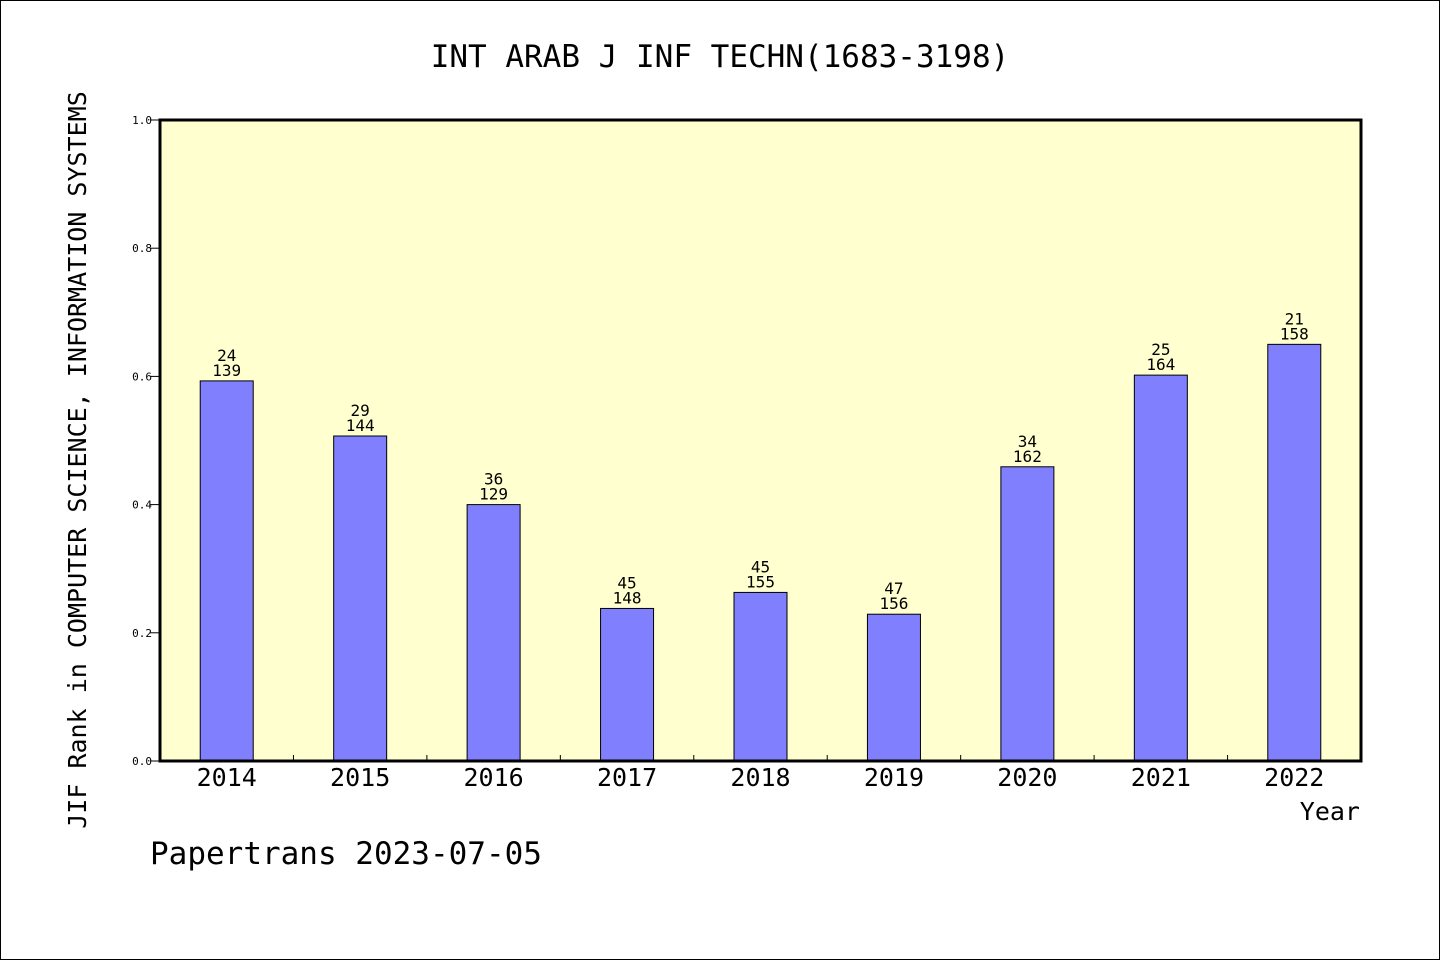 The height and width of the screenshot is (960, 1440). Describe the element at coordinates (142, 505) in the screenshot. I see `y-tick-label-0.4: 0.4` at that location.